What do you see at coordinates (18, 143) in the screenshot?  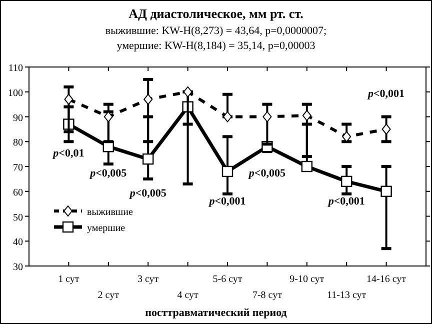 I see `y-tick-label: 80` at bounding box center [18, 143].